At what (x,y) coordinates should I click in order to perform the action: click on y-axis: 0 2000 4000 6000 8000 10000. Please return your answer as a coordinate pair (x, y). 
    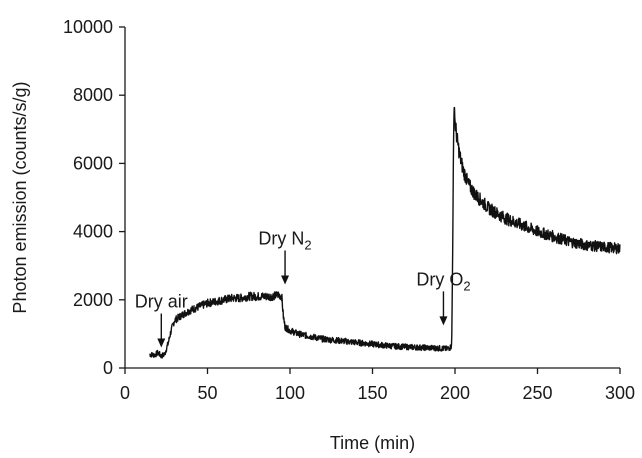
    Looking at the image, I should click on (94, 197).